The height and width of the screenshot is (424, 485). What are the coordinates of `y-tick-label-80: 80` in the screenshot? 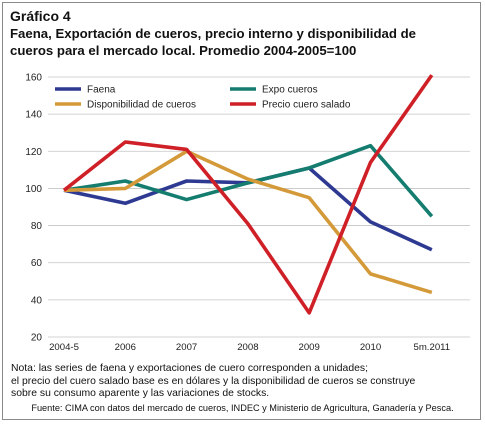 It's located at (37, 226).